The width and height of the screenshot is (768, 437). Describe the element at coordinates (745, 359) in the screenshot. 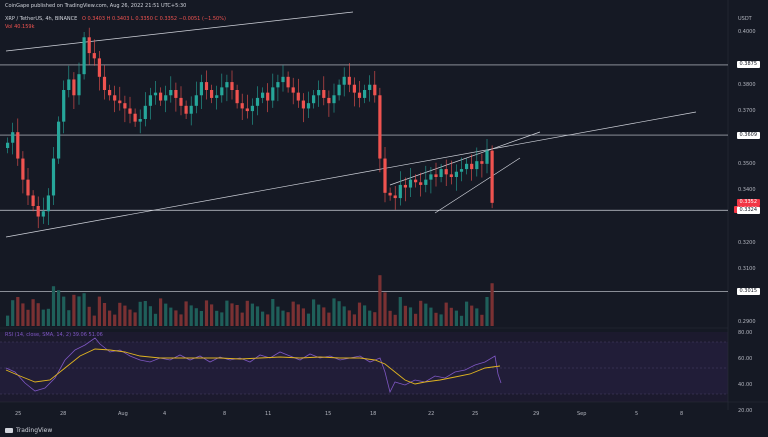

I see `rsi-tick-label: 60.00` at that location.